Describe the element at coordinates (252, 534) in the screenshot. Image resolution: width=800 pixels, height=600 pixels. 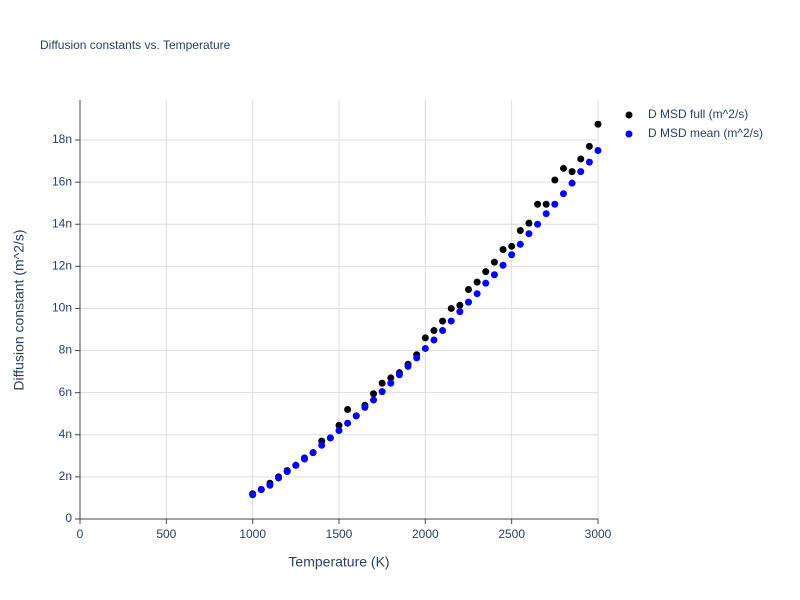
I see `x-tick-label: 1000` at that location.